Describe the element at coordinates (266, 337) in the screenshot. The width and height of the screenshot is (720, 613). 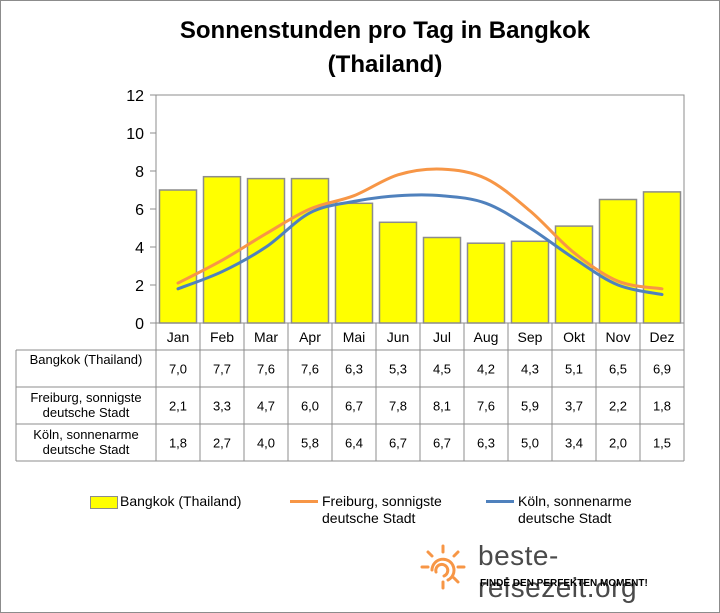
I see `x-tick-label-mar: Mar` at that location.